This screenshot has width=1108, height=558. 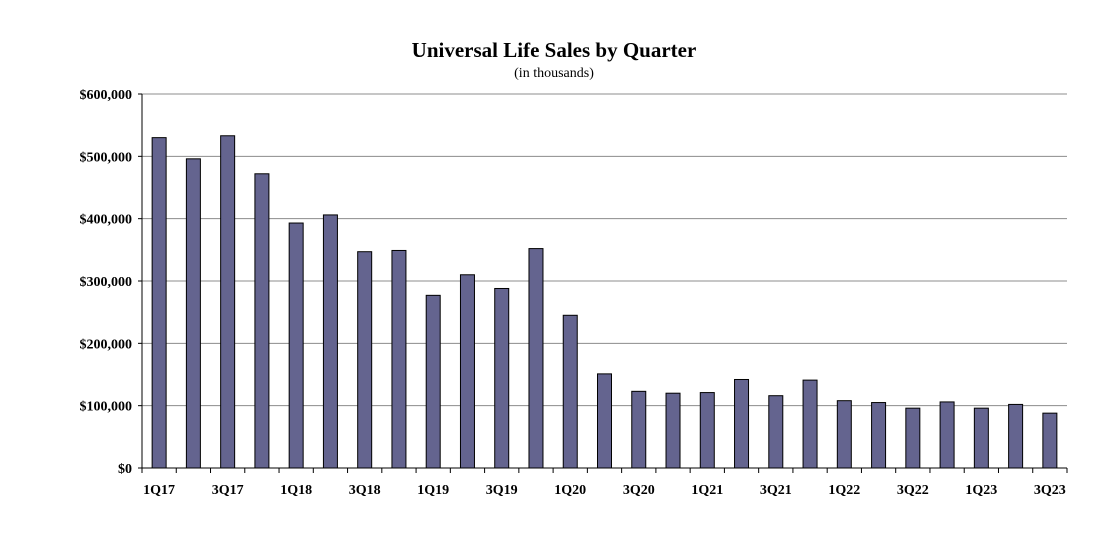 I want to click on bar-1Q18, so click(x=296, y=345).